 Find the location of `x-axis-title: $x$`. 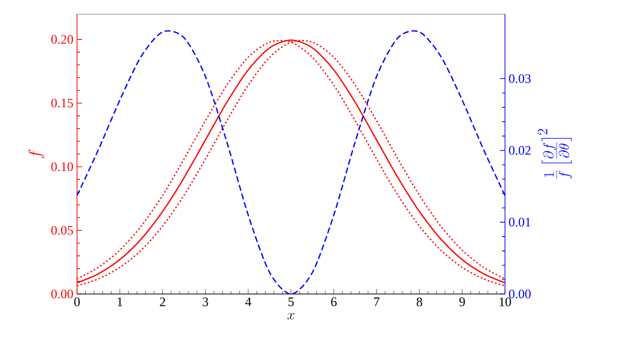

x-axis-title: $x$ is located at coordinates (290, 316).